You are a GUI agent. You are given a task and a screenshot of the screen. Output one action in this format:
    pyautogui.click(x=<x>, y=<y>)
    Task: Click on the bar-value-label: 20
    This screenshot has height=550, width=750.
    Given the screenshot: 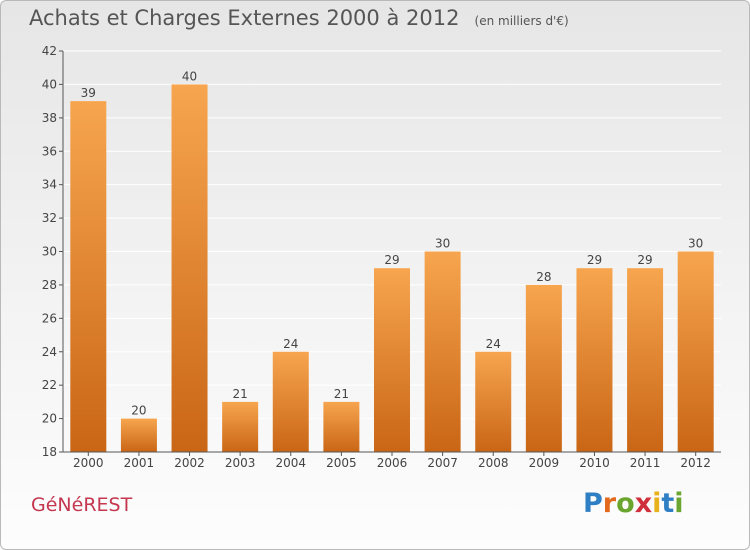 What is the action you would take?
    pyautogui.click(x=138, y=411)
    